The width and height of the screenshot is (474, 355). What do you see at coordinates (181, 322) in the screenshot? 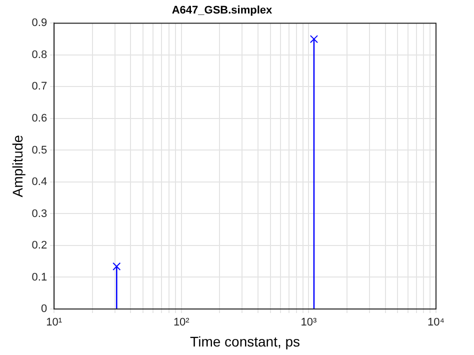
I see `x-tick-label: 10²` at bounding box center [181, 322].